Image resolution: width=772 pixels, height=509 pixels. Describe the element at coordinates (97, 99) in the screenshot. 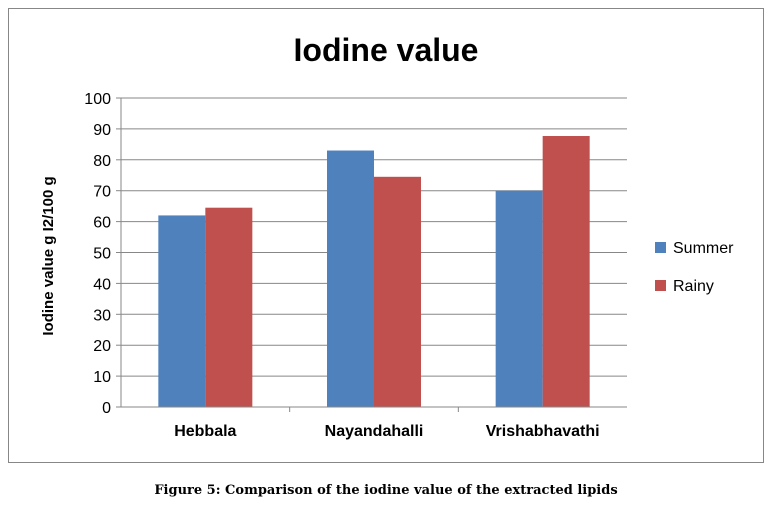

I see `y-tick-label: 100` at that location.